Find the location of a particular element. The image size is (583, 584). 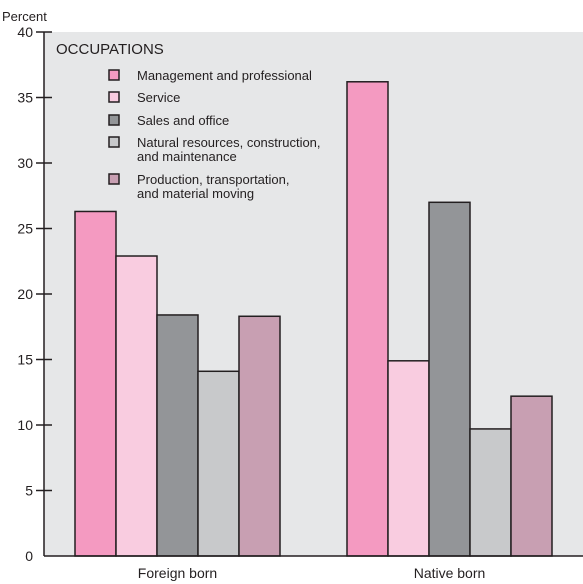

y-tick-label: 0 is located at coordinates (29, 556).